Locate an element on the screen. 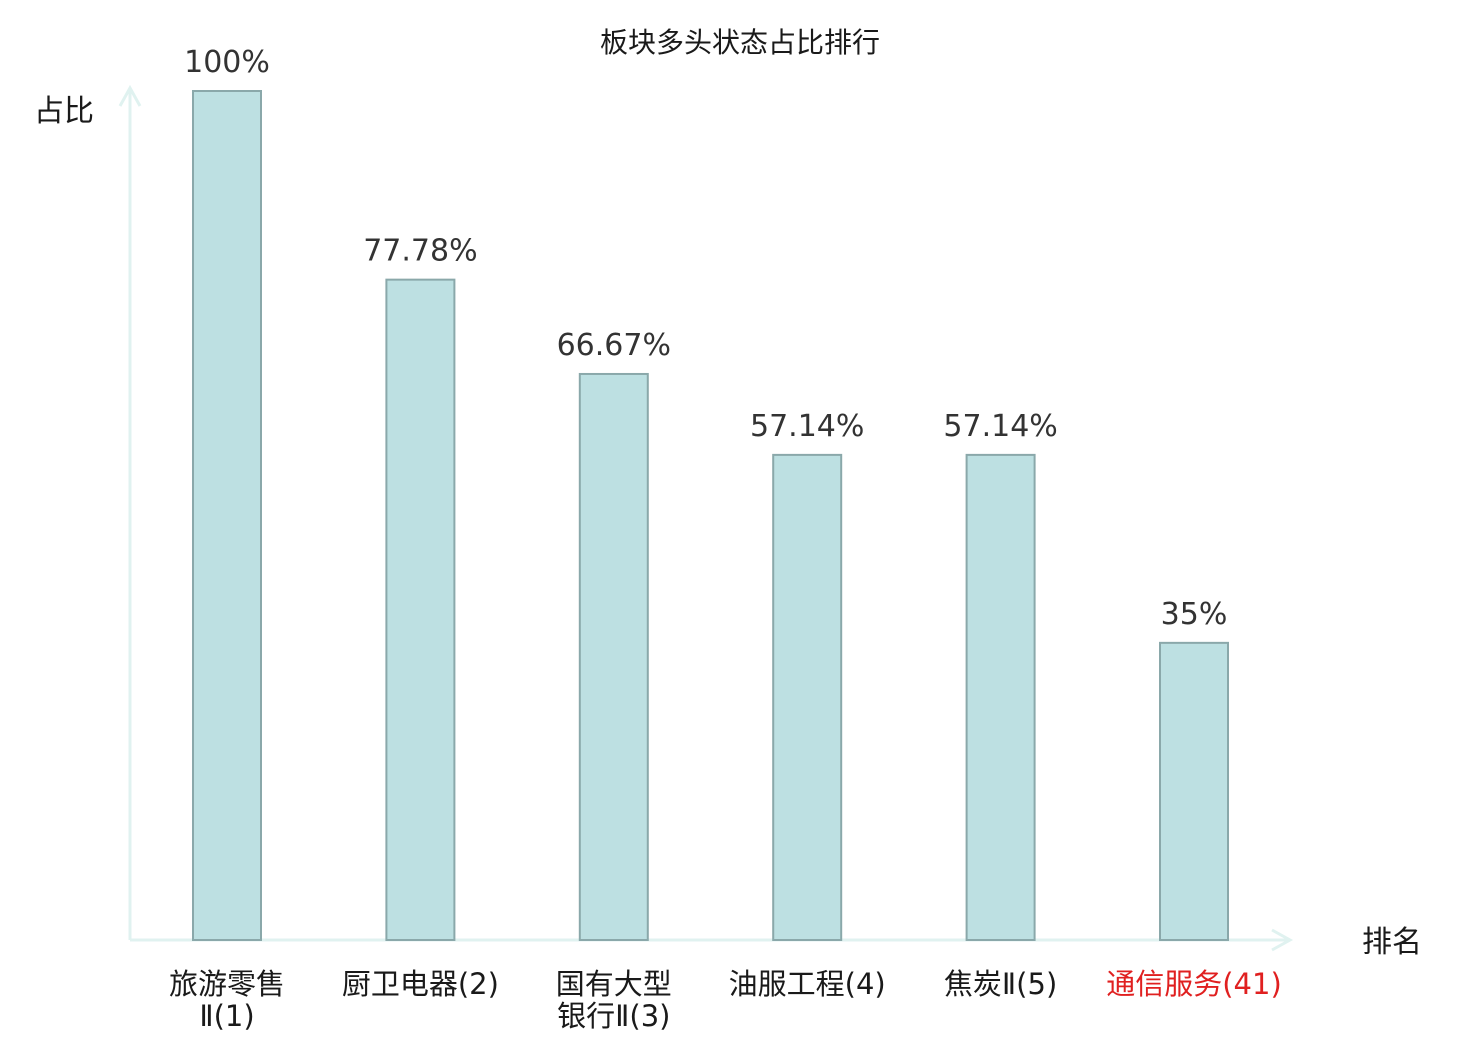 Image resolution: width=1480 pixels, height=1040 pixels. category-label: 旅游零售 is located at coordinates (227, 984).